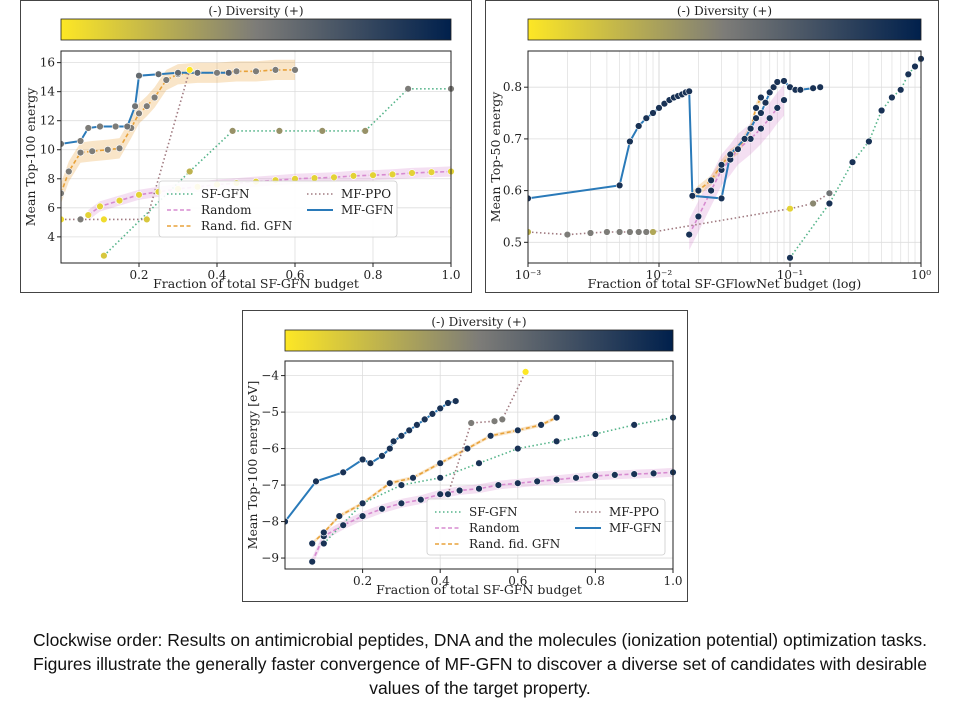  What do you see at coordinates (51, 179) in the screenshot?
I see `y-tick-label: 8` at bounding box center [51, 179].